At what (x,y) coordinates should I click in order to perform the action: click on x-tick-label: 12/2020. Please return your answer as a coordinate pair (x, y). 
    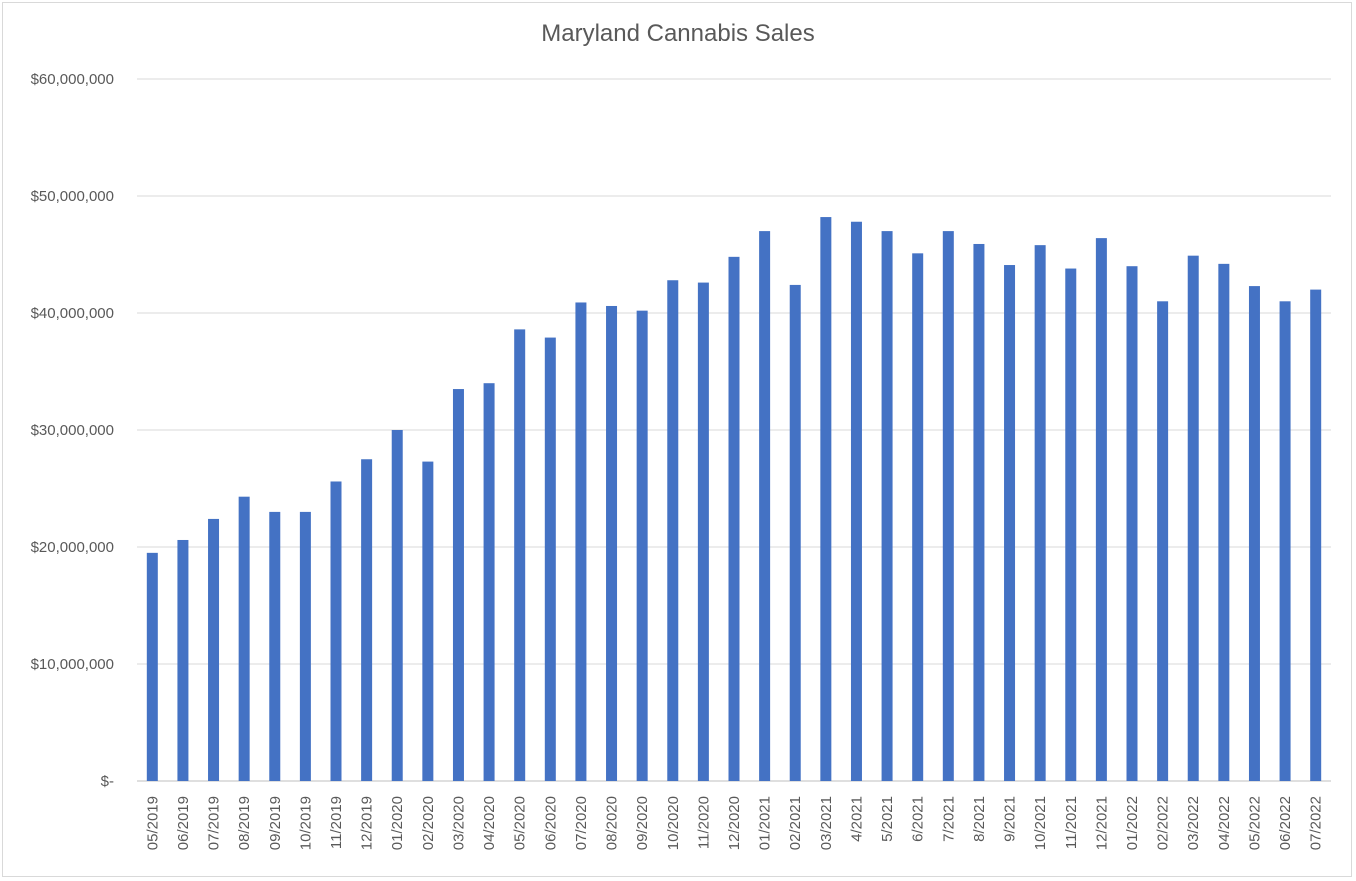
    Looking at the image, I should click on (734, 823).